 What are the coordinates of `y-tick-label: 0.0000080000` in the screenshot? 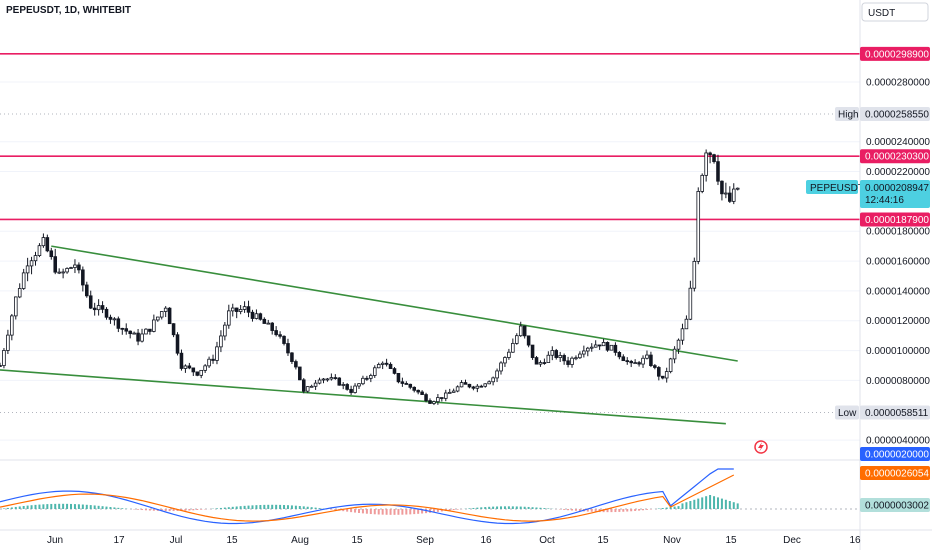 It's located at (898, 381).